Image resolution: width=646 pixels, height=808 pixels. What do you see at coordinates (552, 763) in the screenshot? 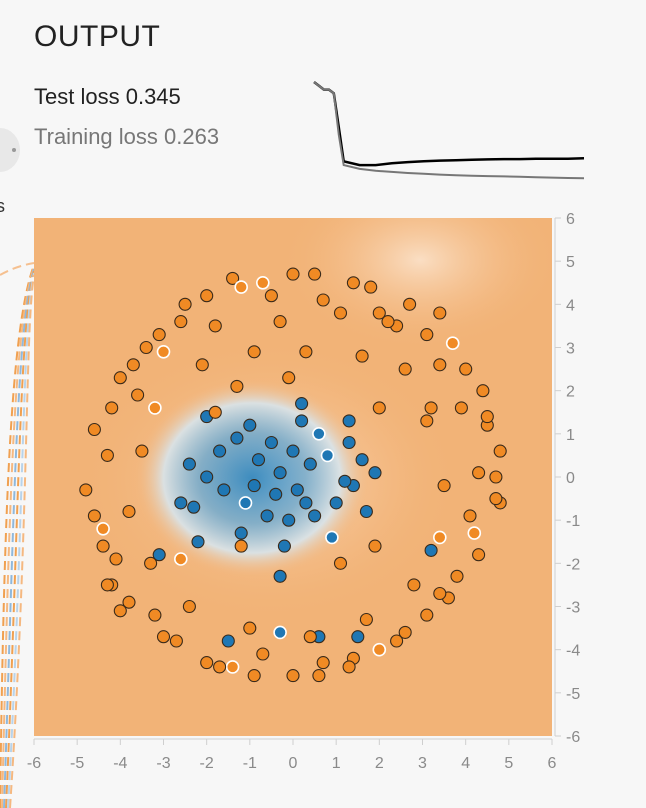
I see `x-tick-label: 6` at bounding box center [552, 763].